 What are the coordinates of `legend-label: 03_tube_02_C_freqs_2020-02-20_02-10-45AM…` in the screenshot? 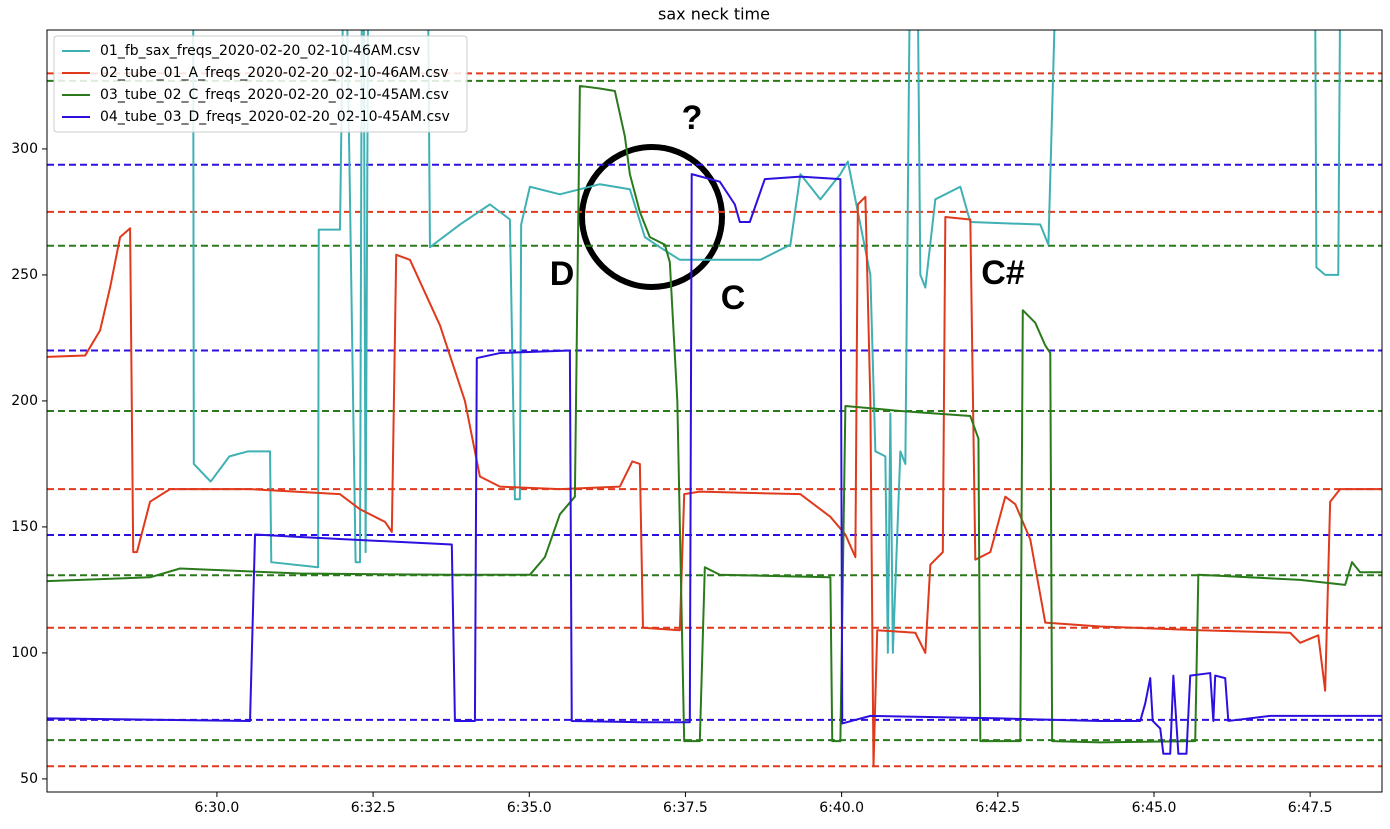 It's located at (274, 95).